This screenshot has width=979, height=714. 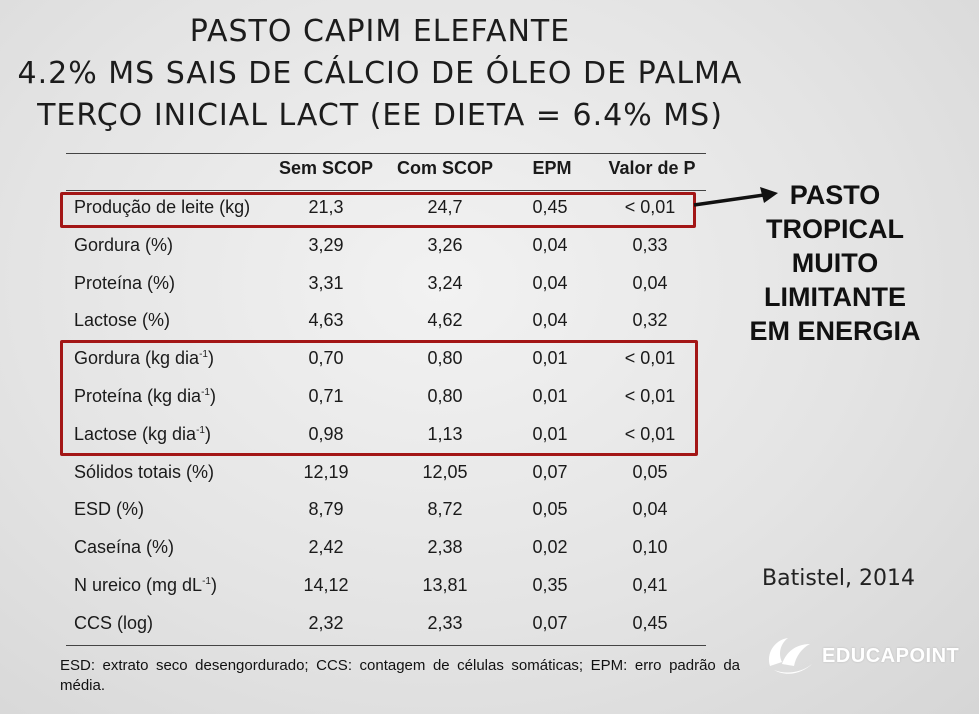 I want to click on row-label: Produção de leite (kg), so click(x=162, y=207).